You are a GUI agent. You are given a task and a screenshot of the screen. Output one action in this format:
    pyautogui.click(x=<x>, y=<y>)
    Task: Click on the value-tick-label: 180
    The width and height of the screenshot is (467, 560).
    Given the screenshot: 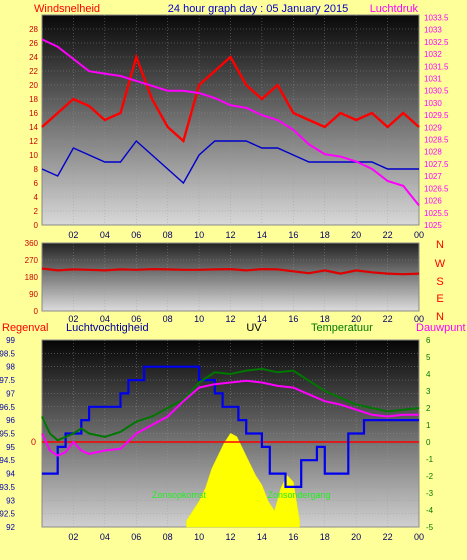 What is the action you would take?
    pyautogui.click(x=32, y=277)
    